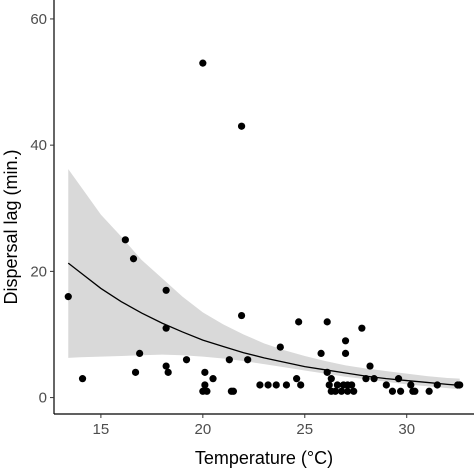 This screenshot has height=470, width=474. I want to click on x-tick-label: 30, so click(406, 429).